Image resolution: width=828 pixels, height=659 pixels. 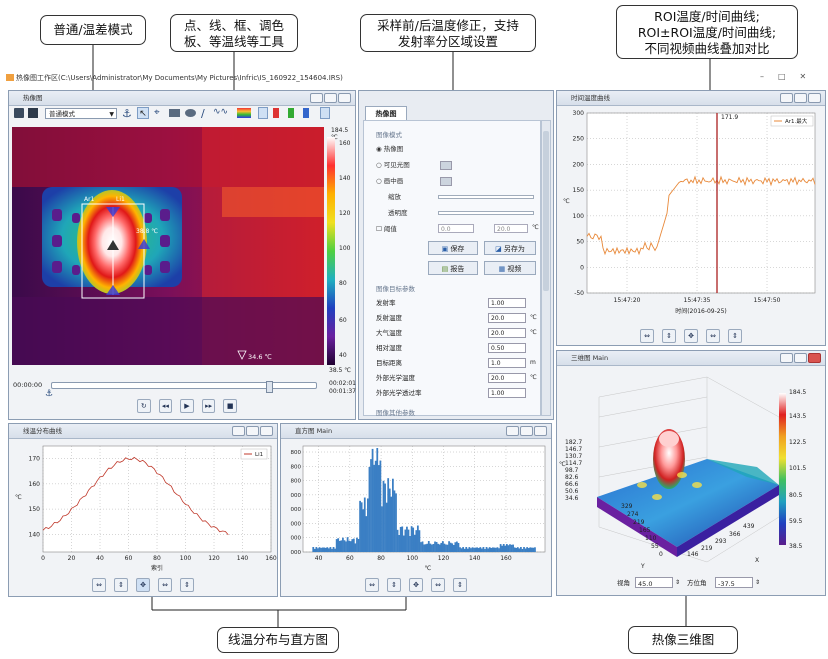 What do you see at coordinates (389, 363) in the screenshot?
I see `param-label: 目标距离` at bounding box center [389, 363].